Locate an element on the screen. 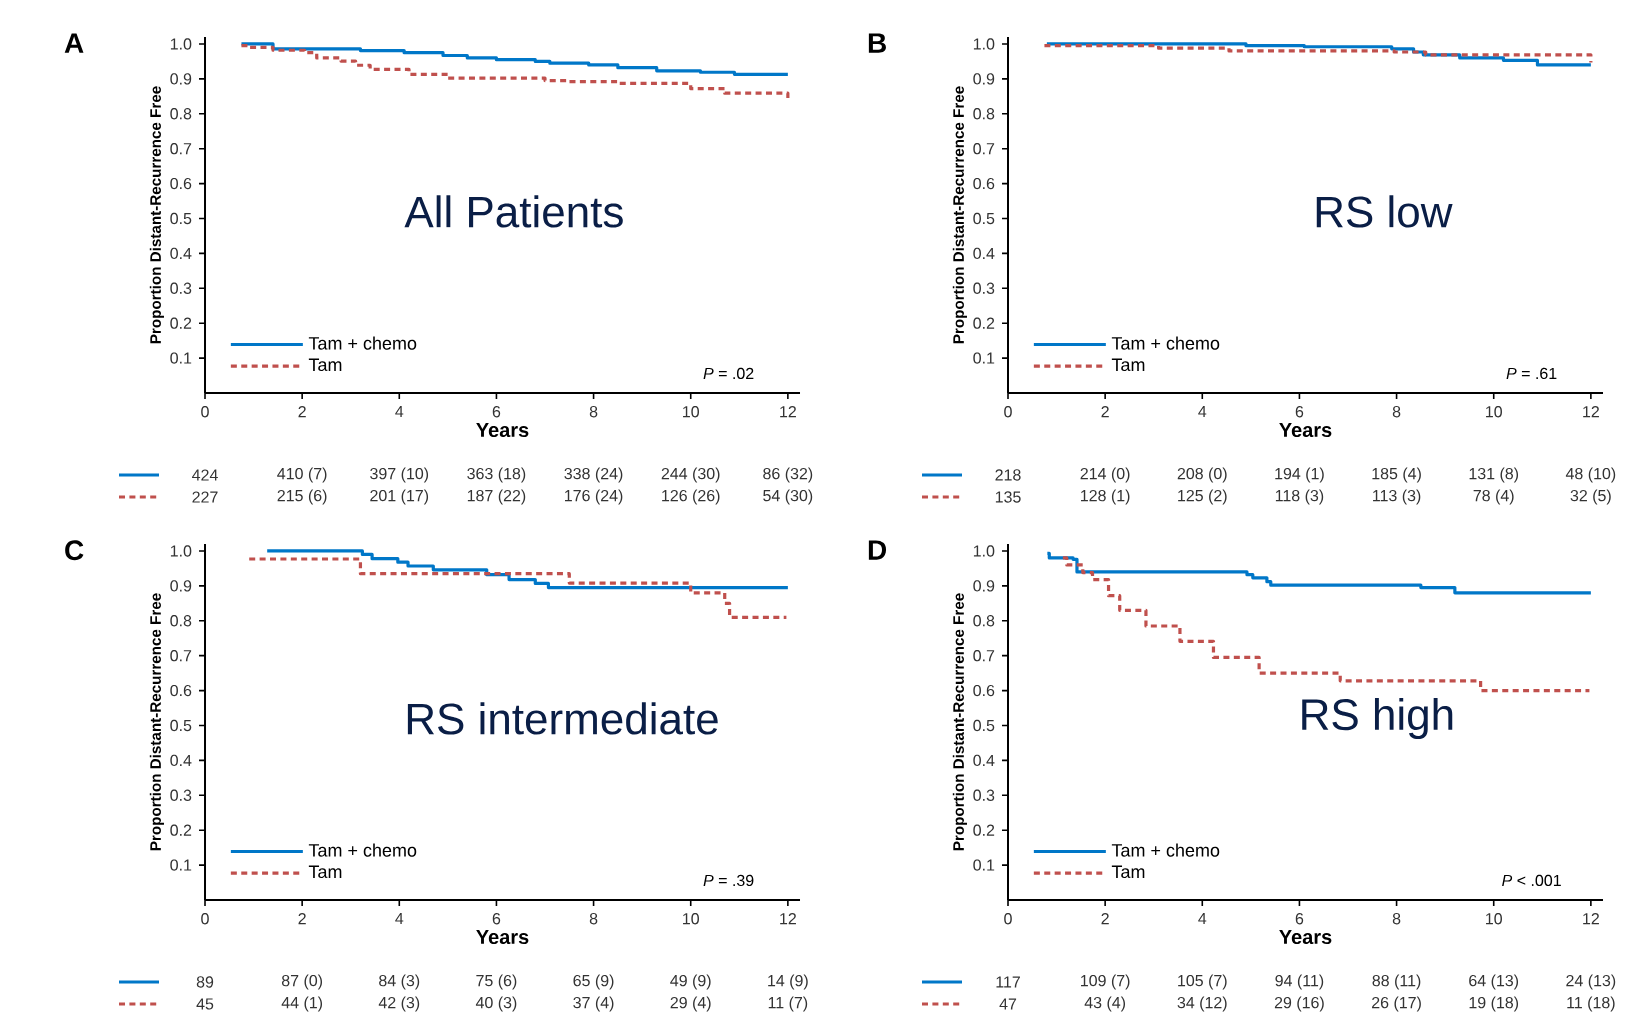 The height and width of the screenshot is (1028, 1650). text: 40 (3) is located at coordinates (496, 1004).